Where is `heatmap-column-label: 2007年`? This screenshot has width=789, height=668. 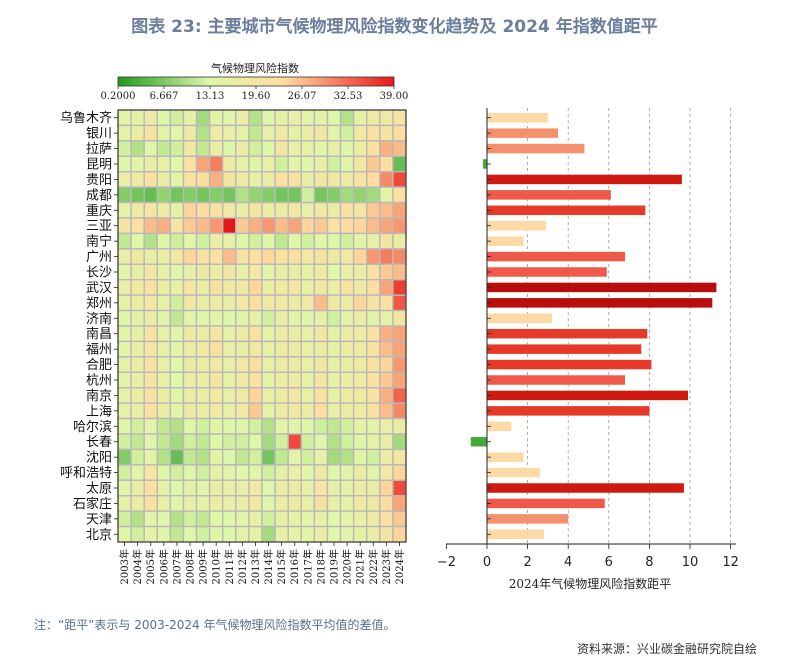 heatmap-column-label: 2007年 is located at coordinates (176, 566).